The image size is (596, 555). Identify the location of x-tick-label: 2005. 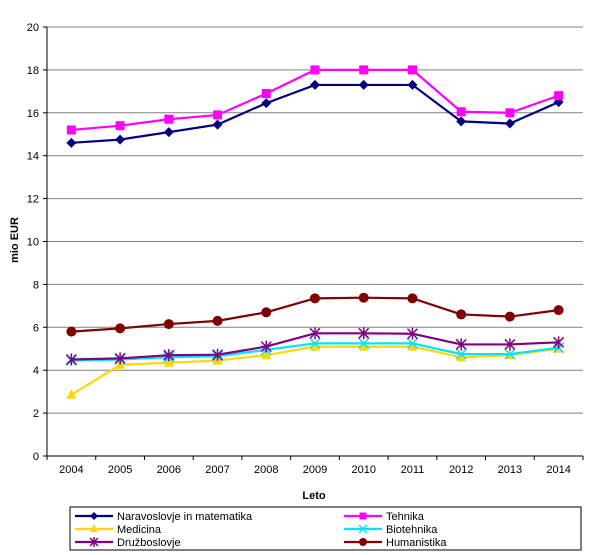
(120, 470).